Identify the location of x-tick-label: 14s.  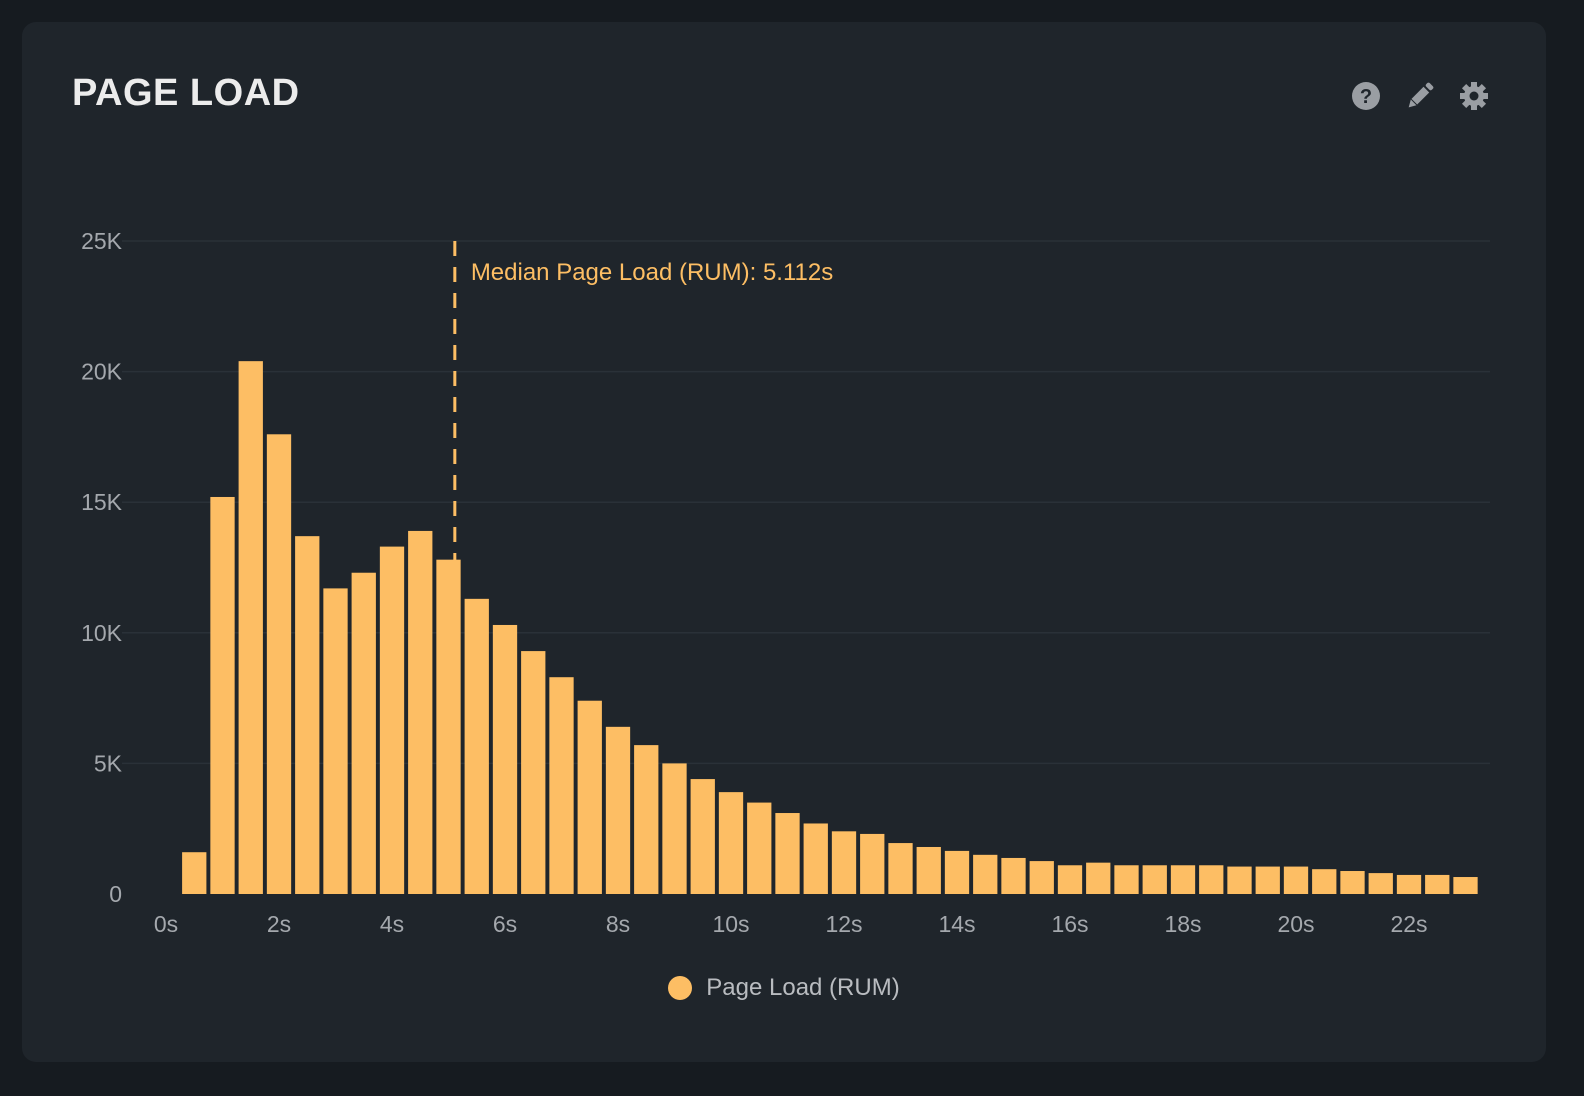
(956, 924).